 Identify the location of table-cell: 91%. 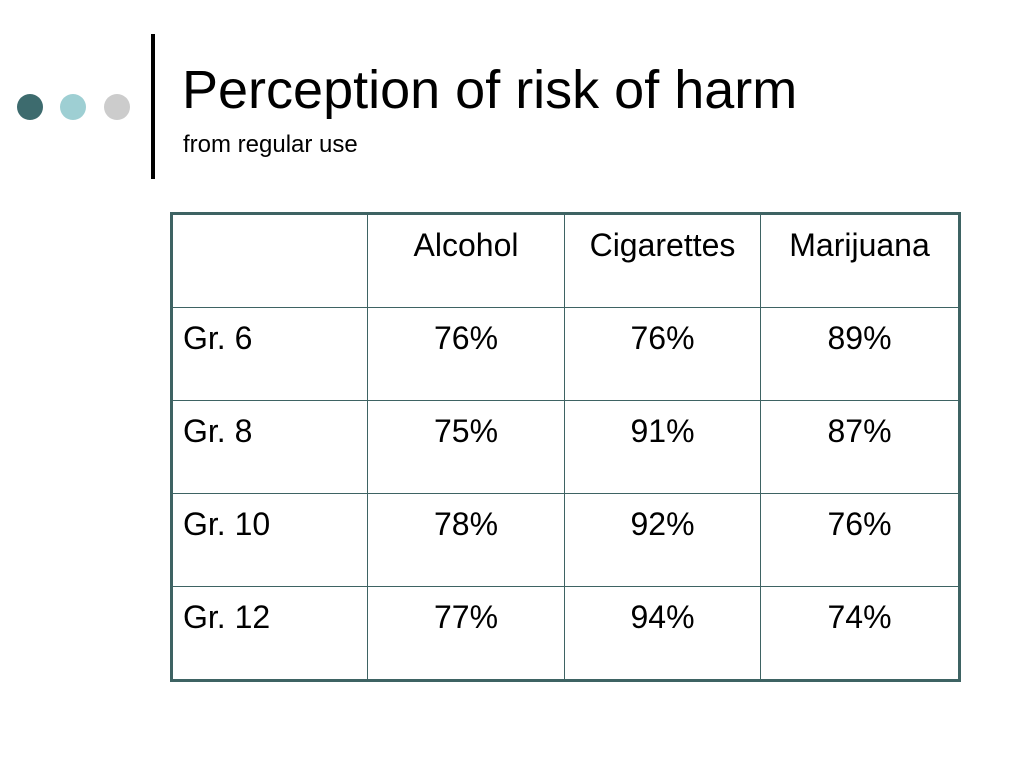
(662, 447).